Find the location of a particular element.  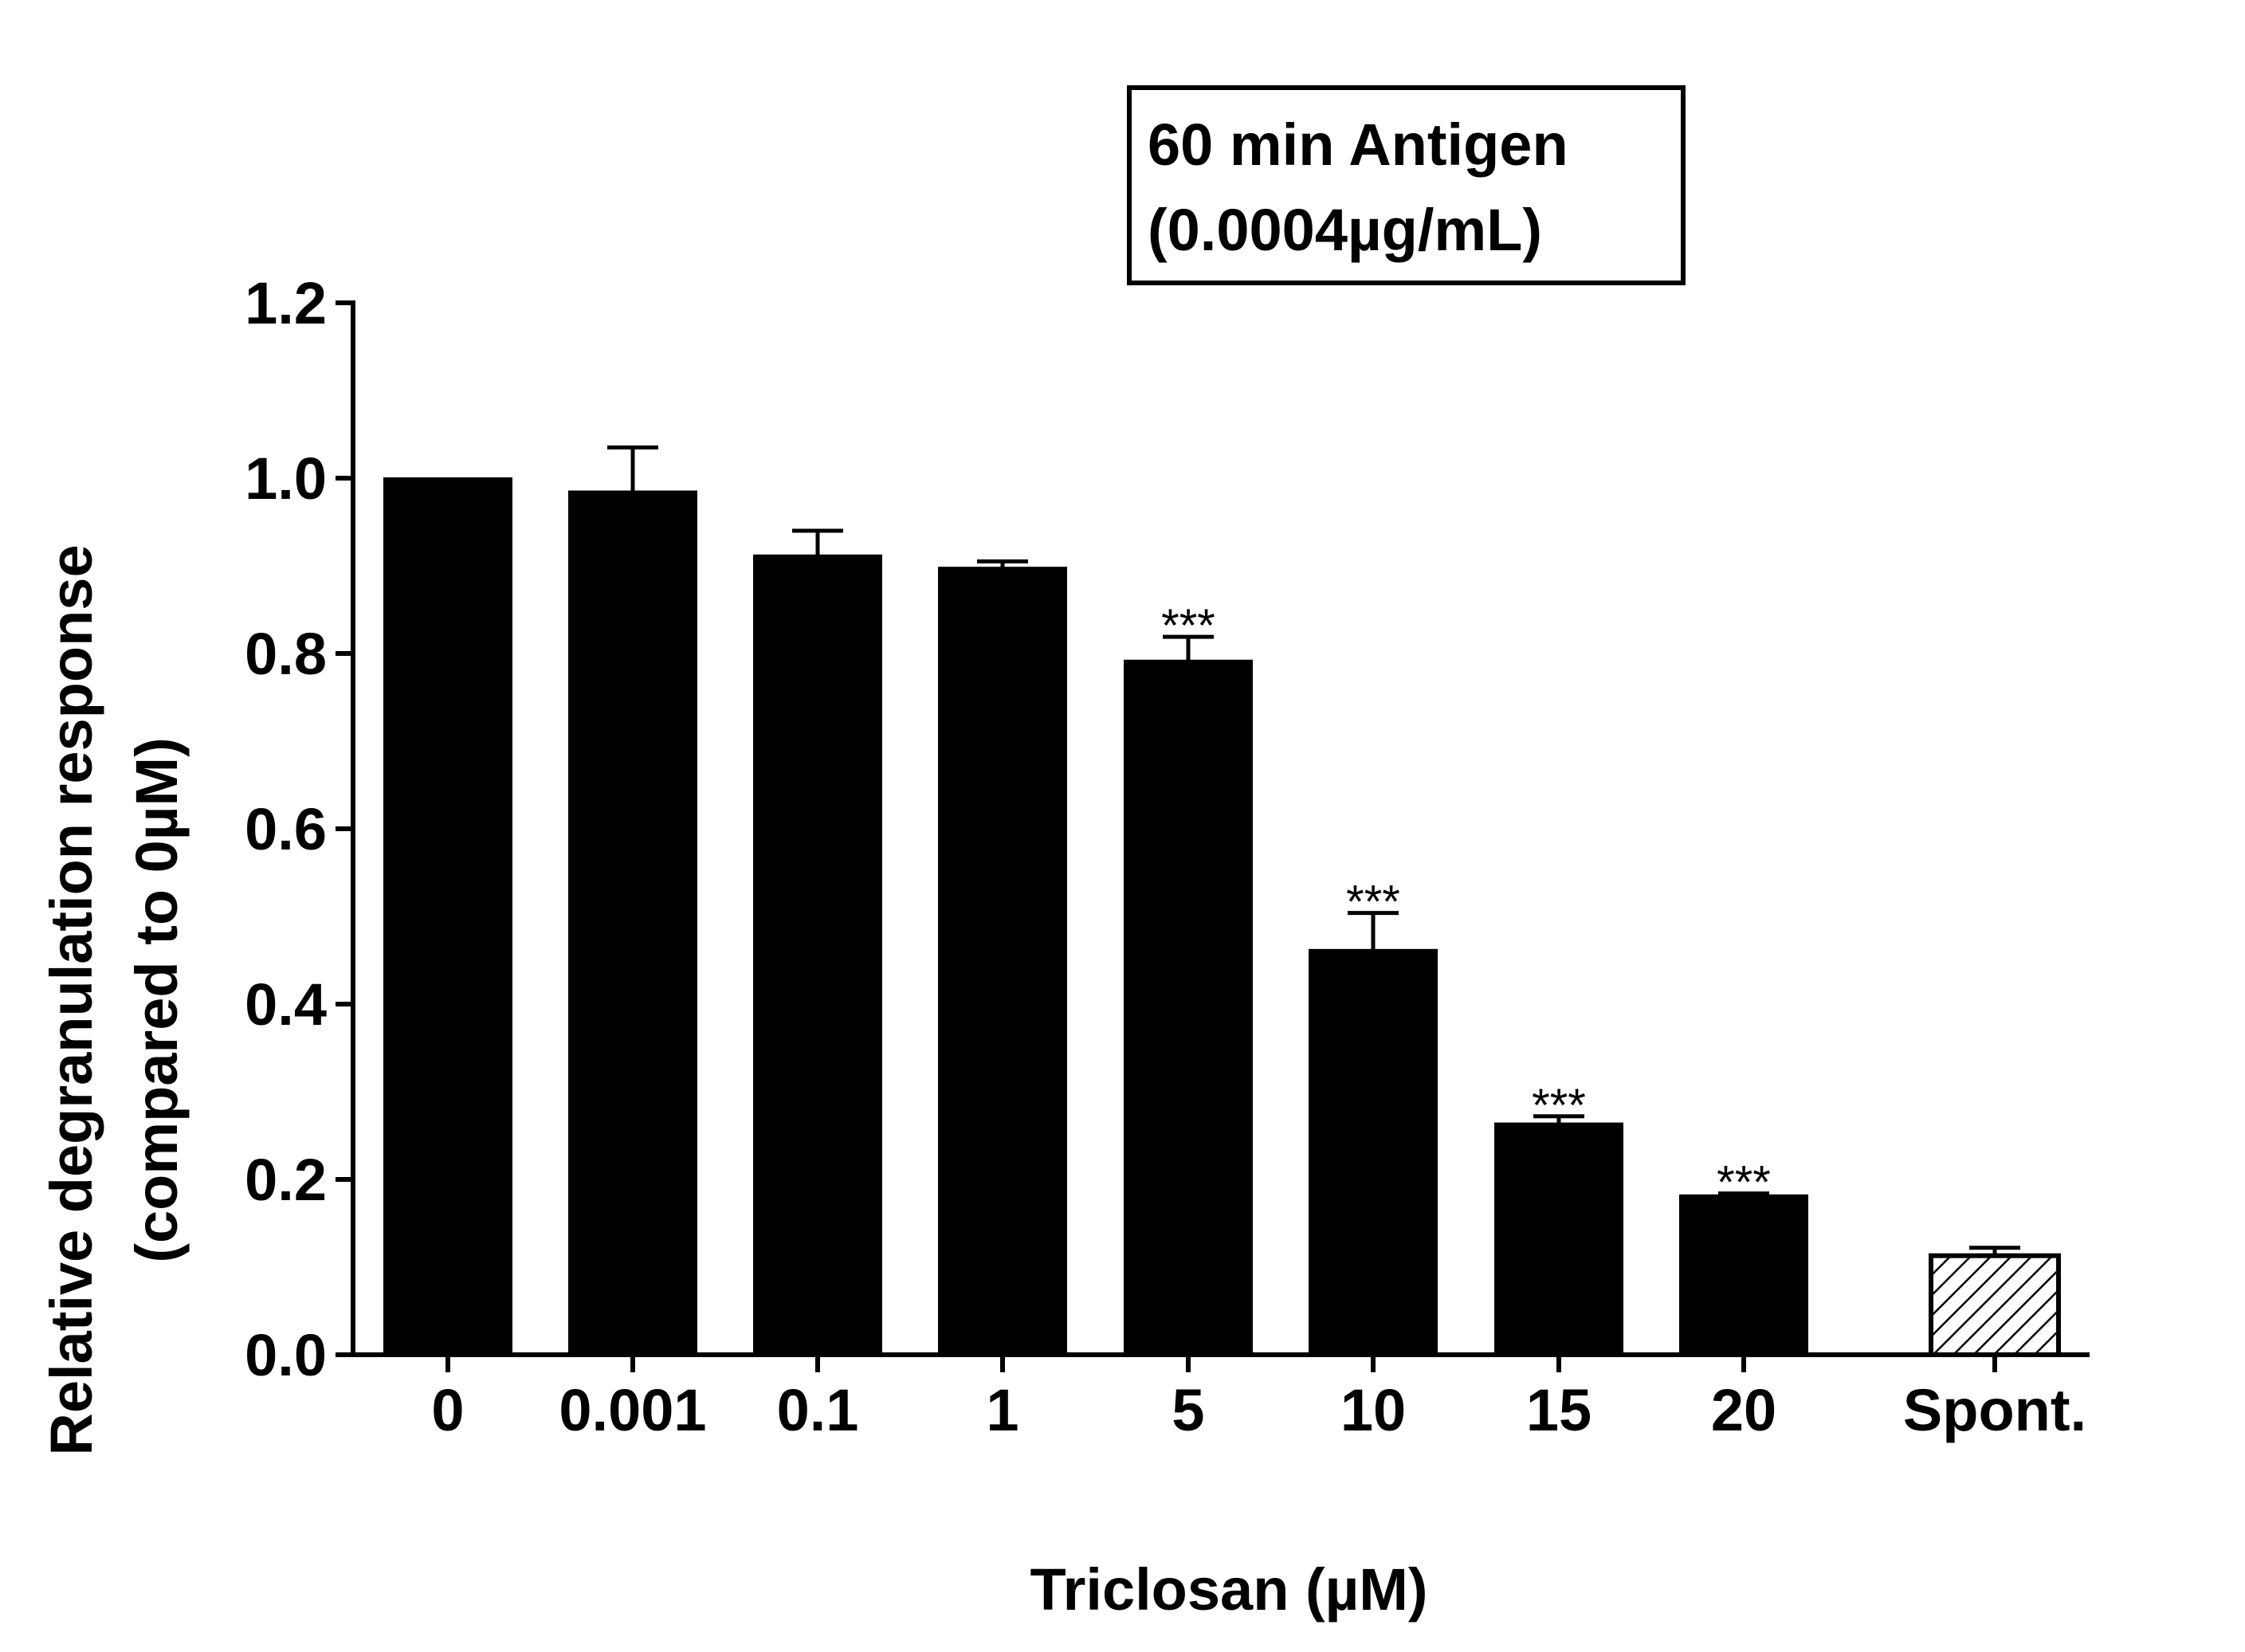

x-ticks: 0 0.001 0.1 1 5 10 15 20 Spont. is located at coordinates (1259, 1399).